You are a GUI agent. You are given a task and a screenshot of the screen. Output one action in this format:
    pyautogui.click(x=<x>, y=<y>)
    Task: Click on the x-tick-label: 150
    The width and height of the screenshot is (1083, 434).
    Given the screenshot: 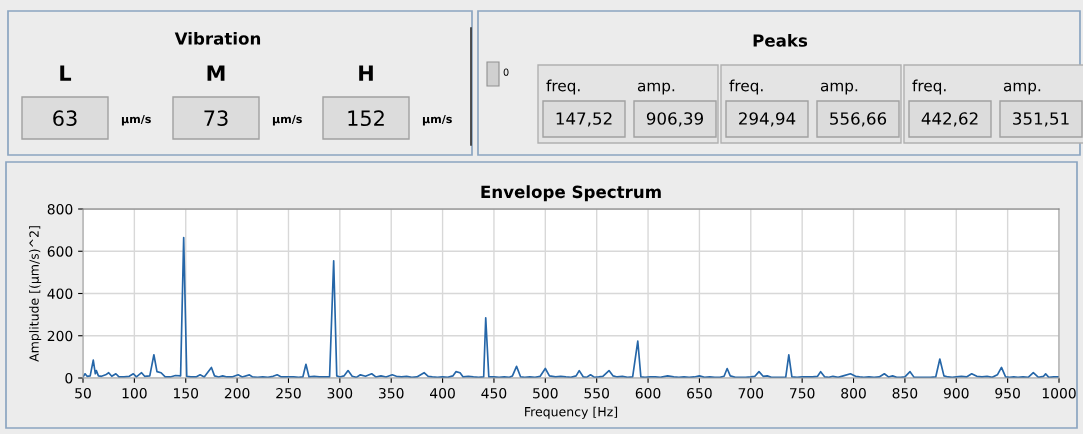 What is the action you would take?
    pyautogui.click(x=186, y=393)
    